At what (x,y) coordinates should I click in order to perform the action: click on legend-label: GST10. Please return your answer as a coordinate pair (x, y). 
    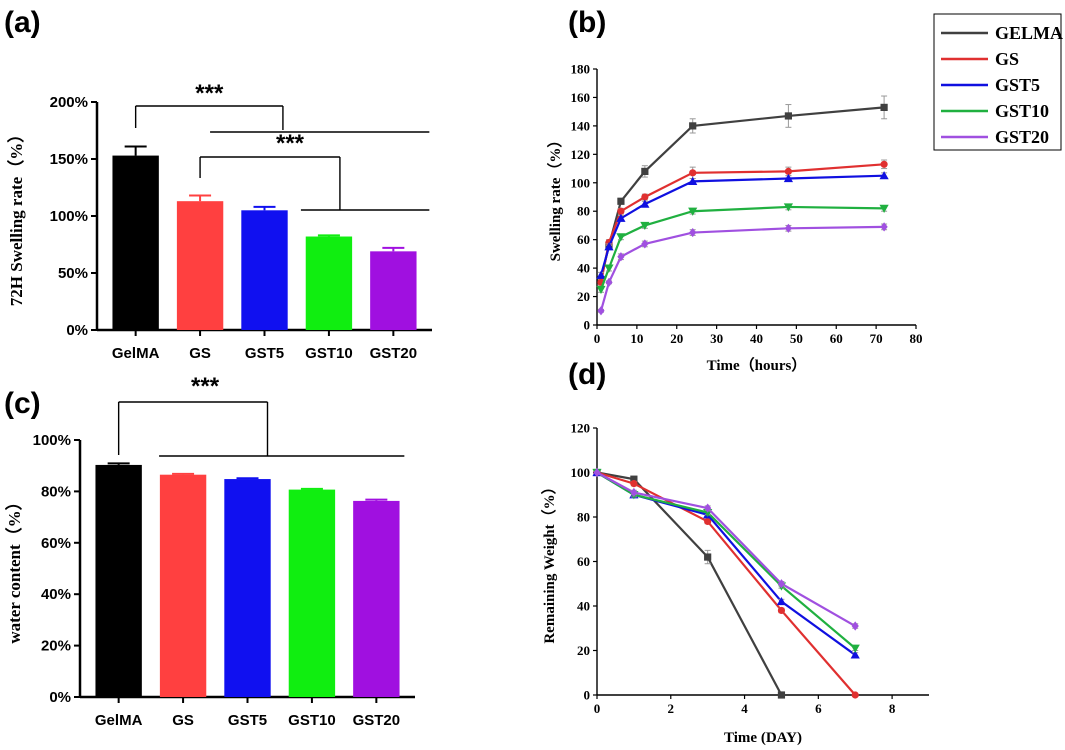
    Looking at the image, I should click on (1022, 111).